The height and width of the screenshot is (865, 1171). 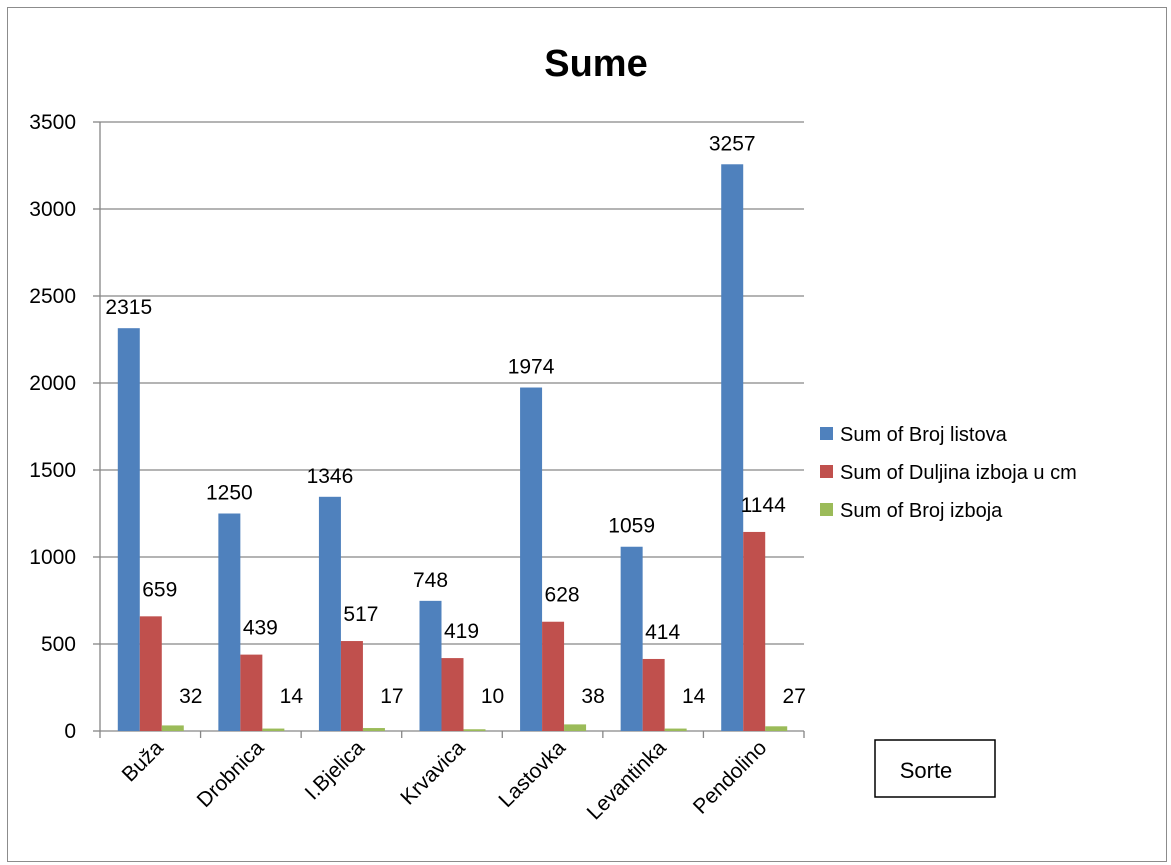 What do you see at coordinates (592, 696) in the screenshot?
I see `data-label: 38` at bounding box center [592, 696].